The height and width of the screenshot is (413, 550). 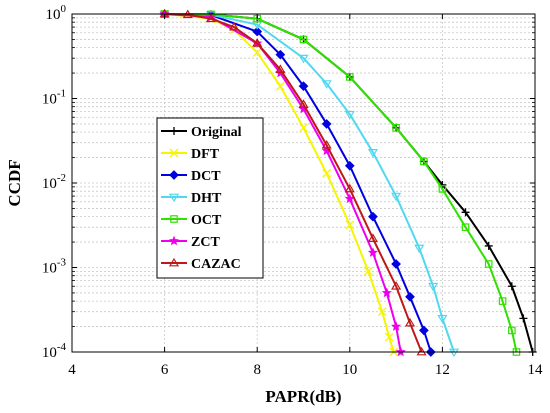 I want to click on x-tick-labels: 4 6 8 10 12 14, so click(x=305, y=370).